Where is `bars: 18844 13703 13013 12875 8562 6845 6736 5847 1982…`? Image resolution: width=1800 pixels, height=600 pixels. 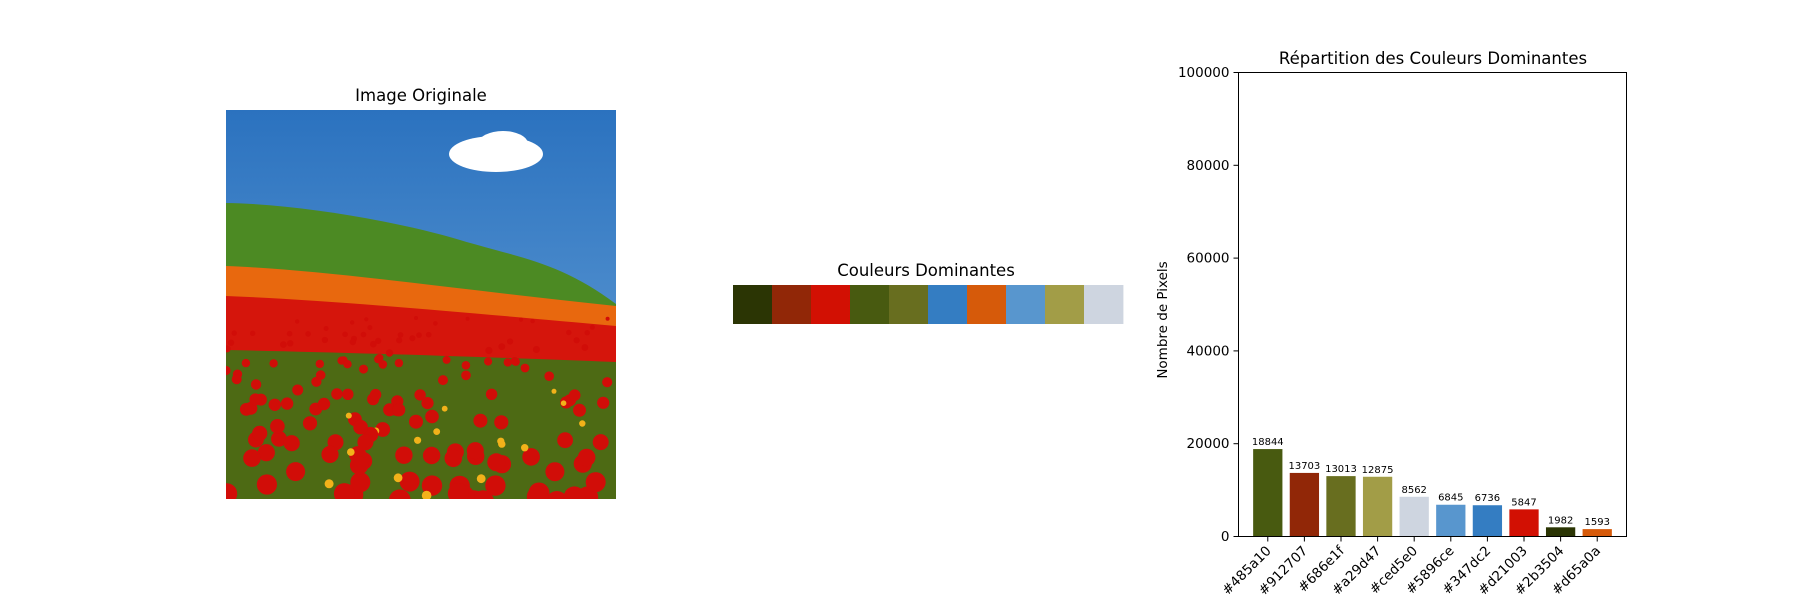
bars: 18844 13703 13013 12875 8562 6845 6736 5847 1982… is located at coordinates (1432, 487).